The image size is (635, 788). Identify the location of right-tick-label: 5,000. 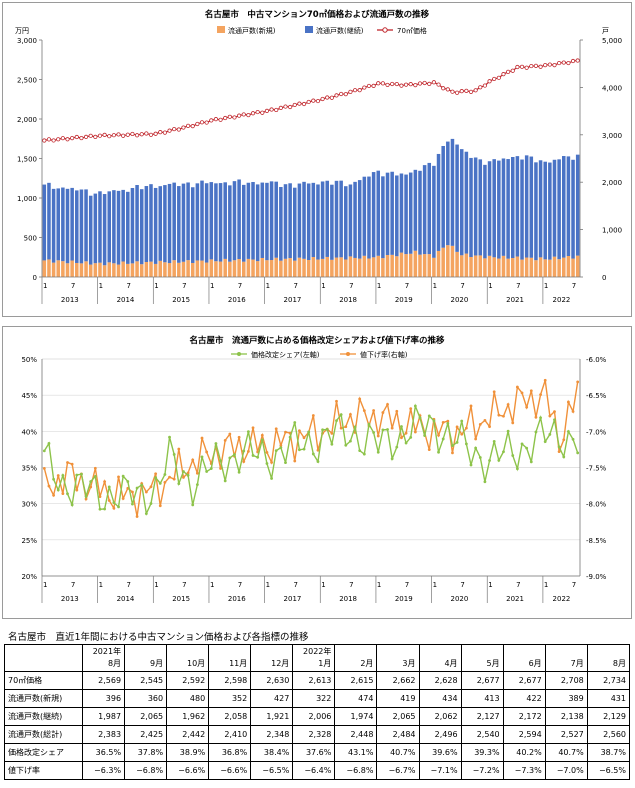
(612, 41).